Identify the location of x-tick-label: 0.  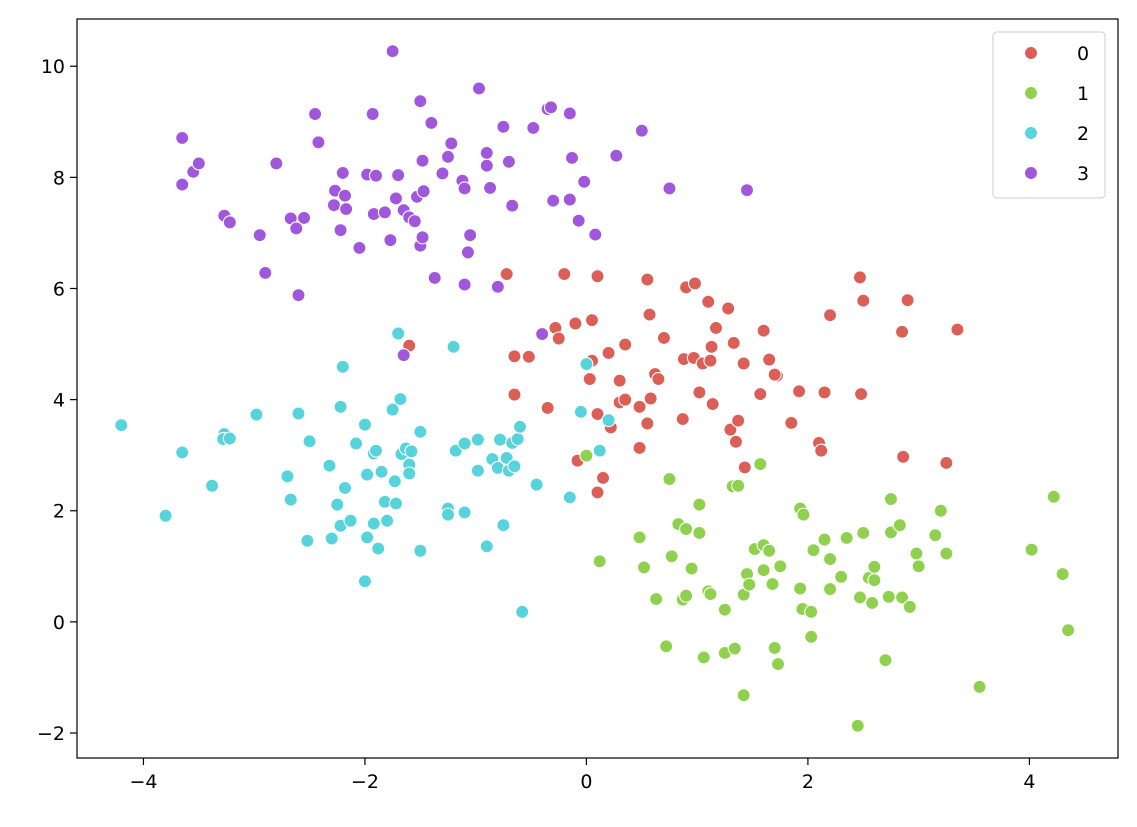
(586, 782).